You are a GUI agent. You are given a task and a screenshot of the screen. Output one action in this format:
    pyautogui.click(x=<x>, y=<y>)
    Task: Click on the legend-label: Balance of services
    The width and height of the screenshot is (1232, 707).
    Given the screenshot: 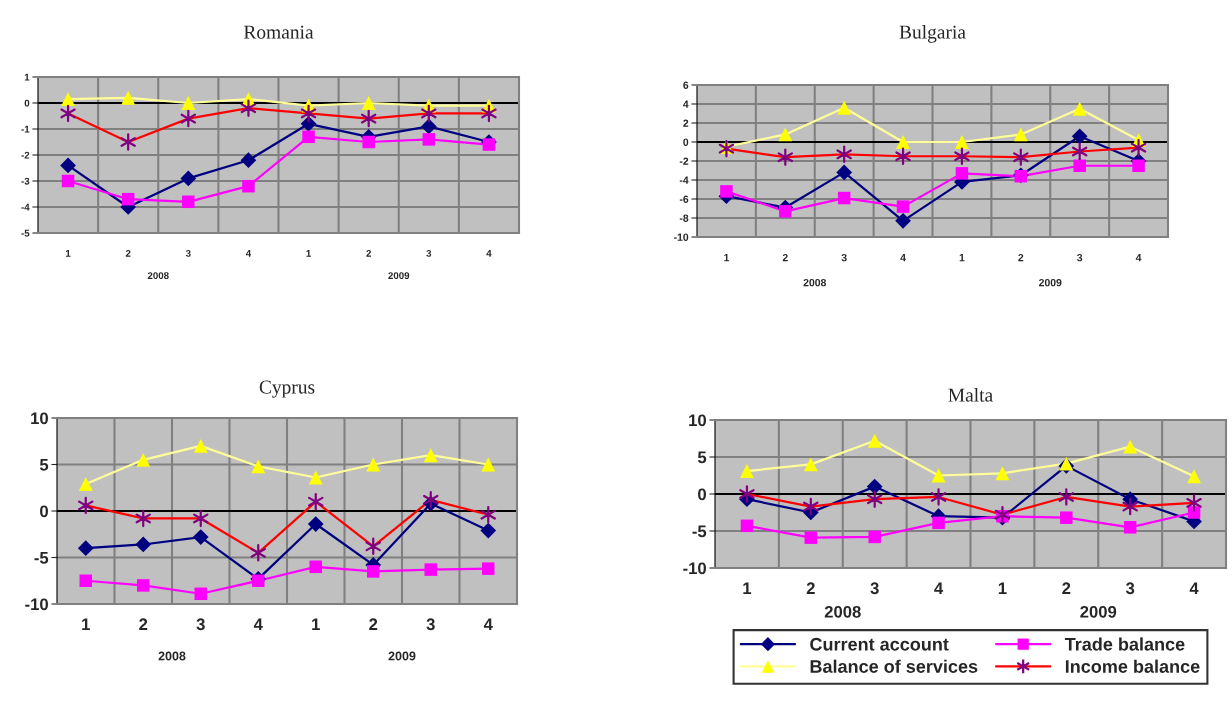 What is the action you would take?
    pyautogui.click(x=894, y=666)
    